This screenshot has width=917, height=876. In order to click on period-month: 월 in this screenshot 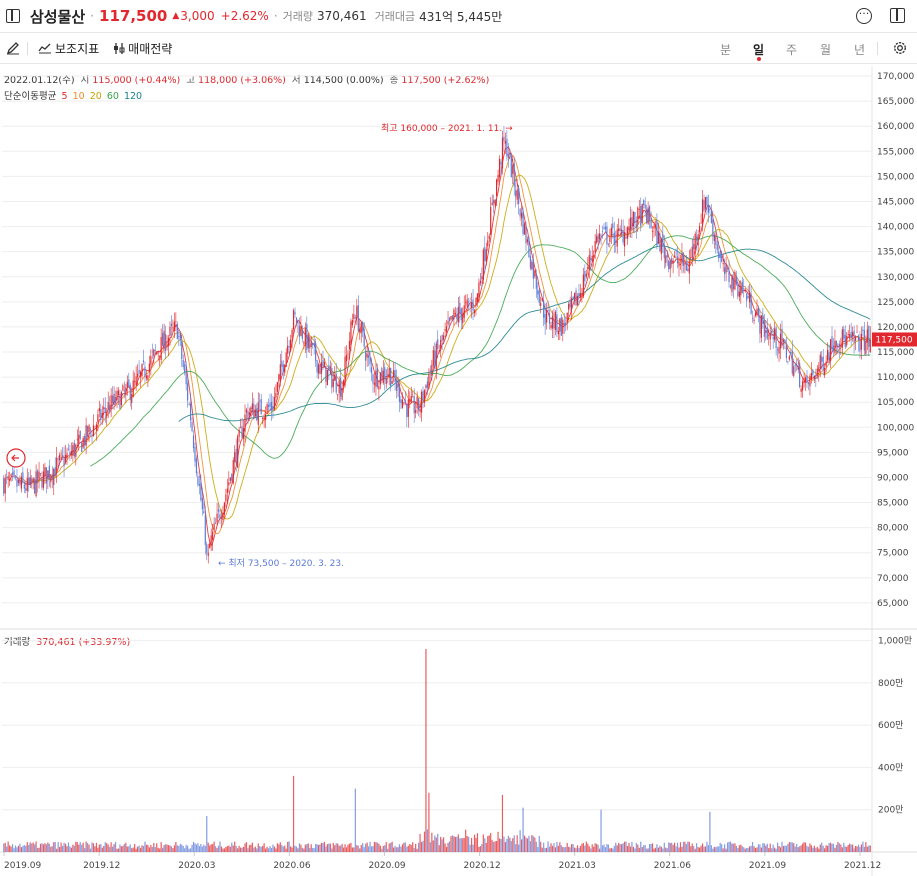, I will do `click(826, 50)`.